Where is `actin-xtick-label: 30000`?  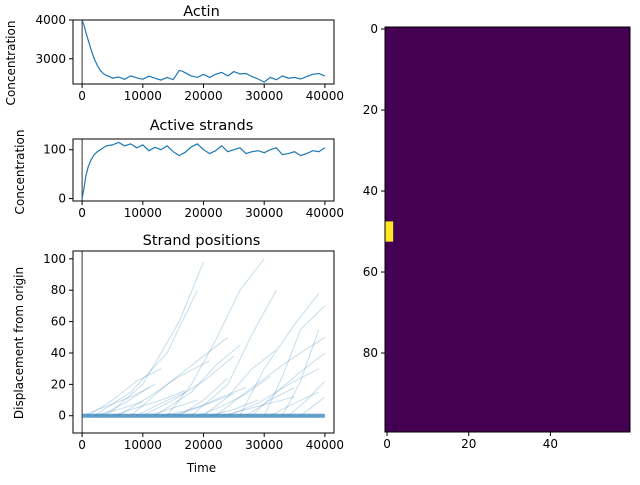
actin-xtick-label: 30000 is located at coordinates (264, 96).